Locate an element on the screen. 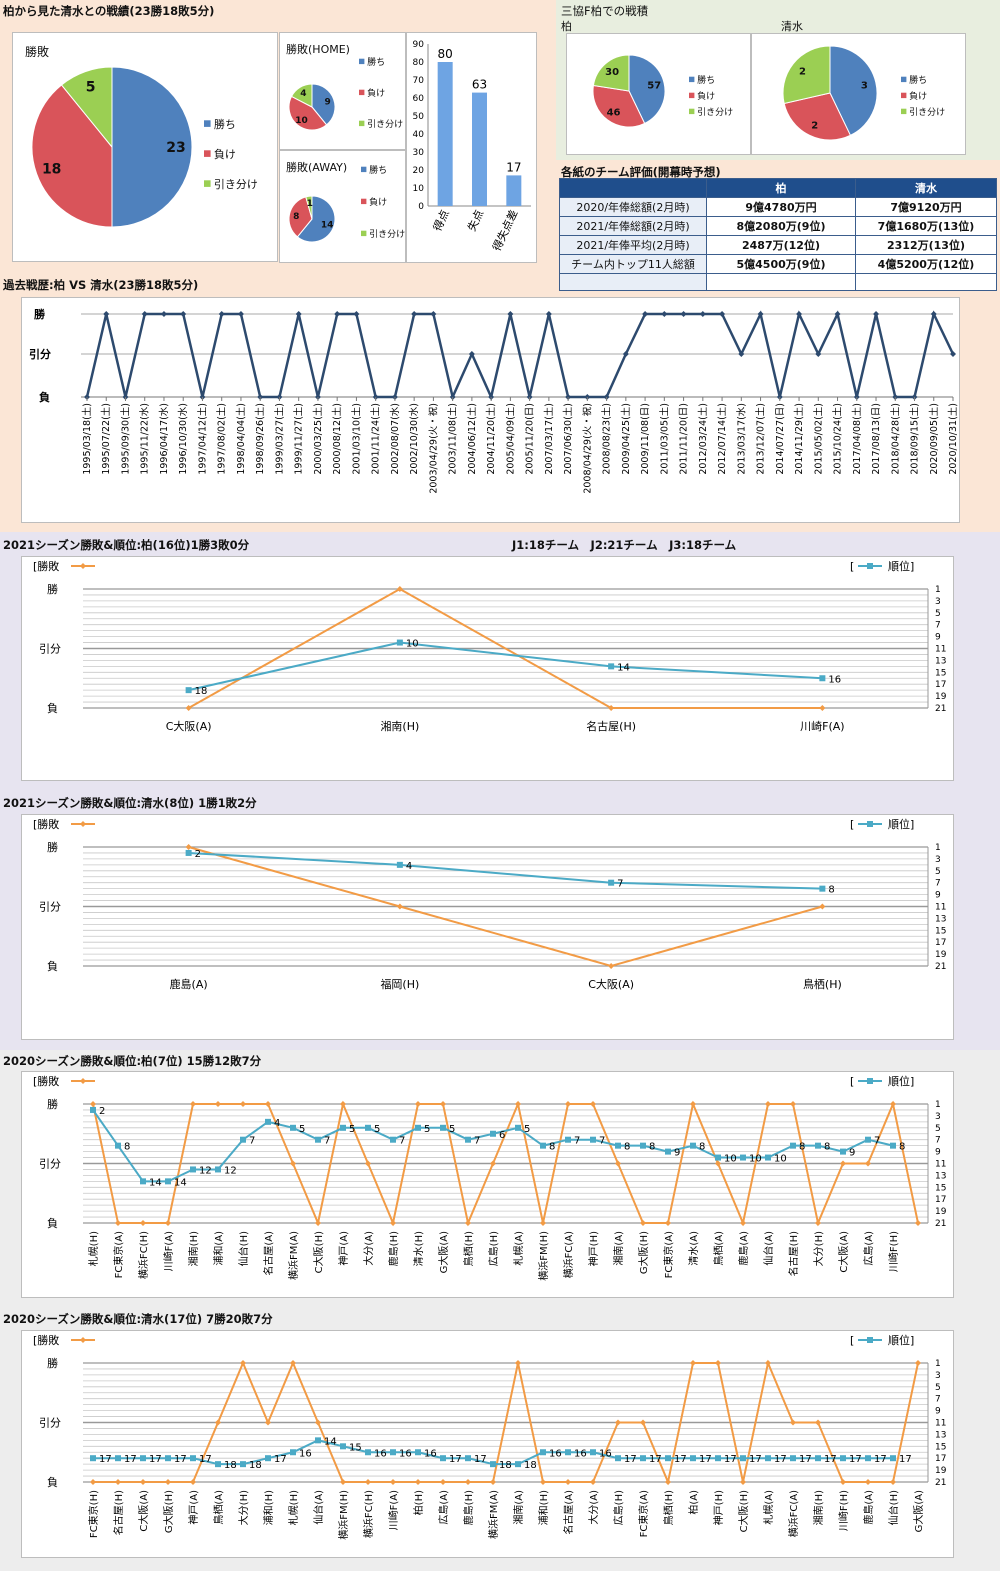 The height and width of the screenshot is (1571, 1000). x-tick-label: 2000/08/12(土) is located at coordinates (337, 439).